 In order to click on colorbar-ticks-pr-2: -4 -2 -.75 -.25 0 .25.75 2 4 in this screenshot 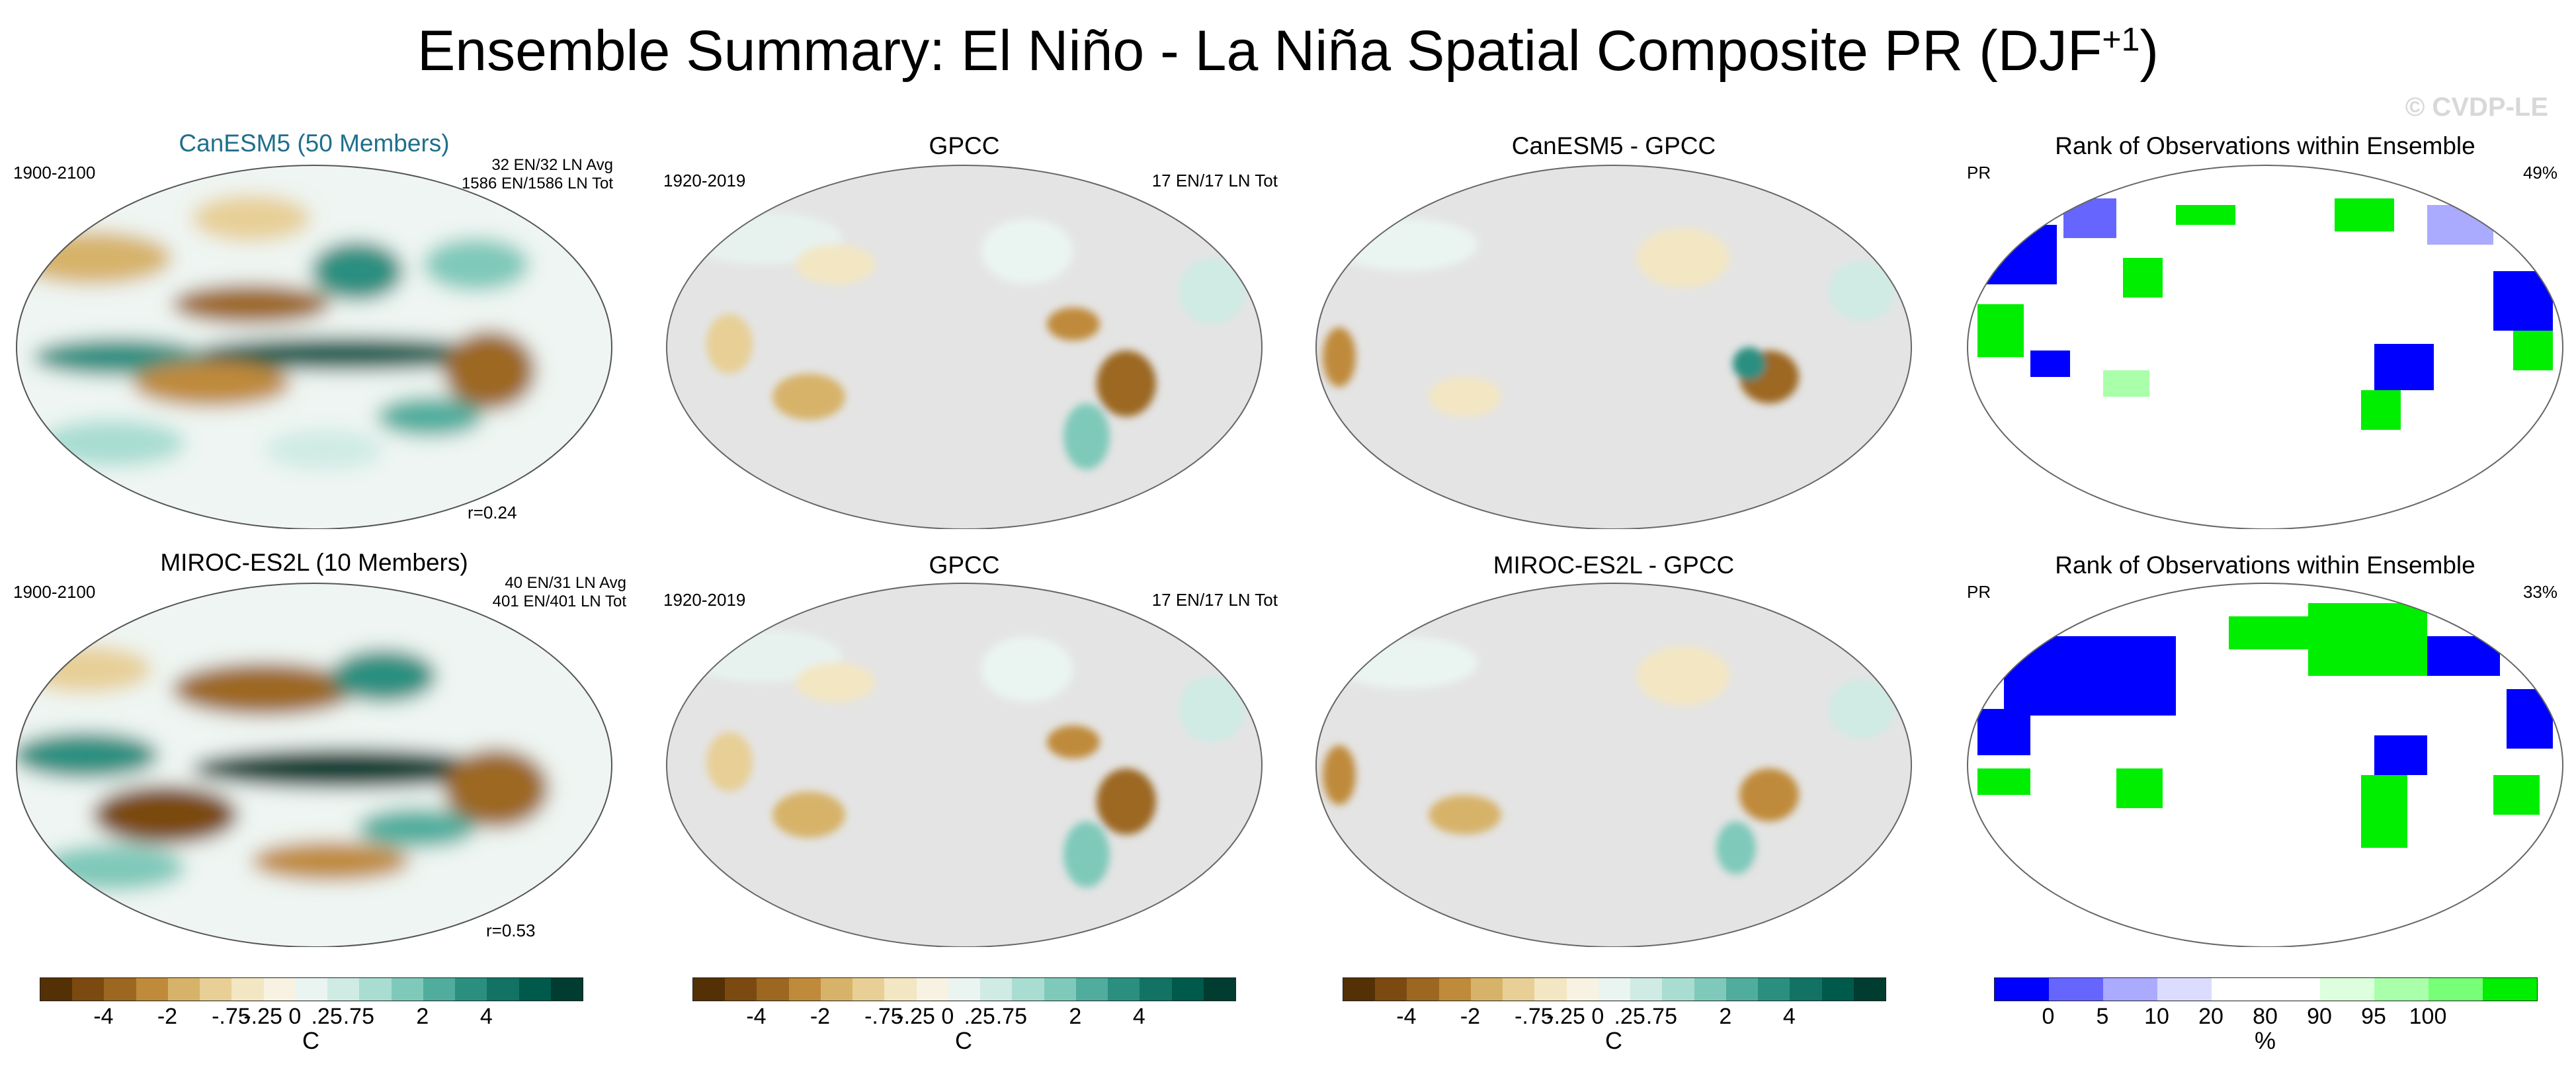, I will do `click(963, 1017)`.